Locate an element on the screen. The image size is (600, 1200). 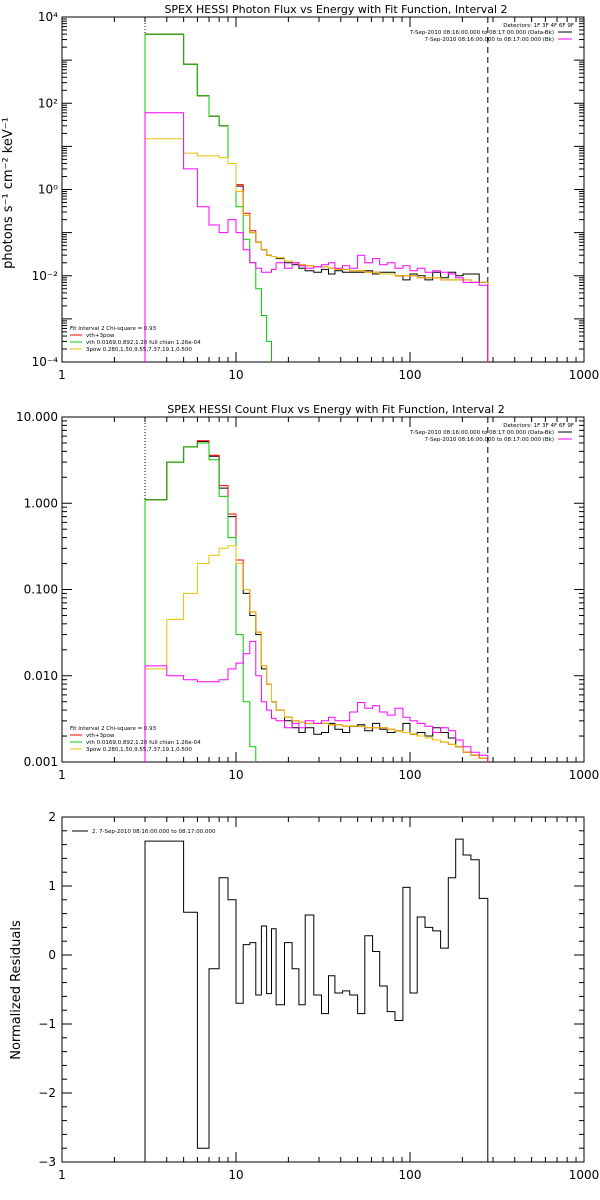
y-tick-label: 10² is located at coordinates (48, 103).